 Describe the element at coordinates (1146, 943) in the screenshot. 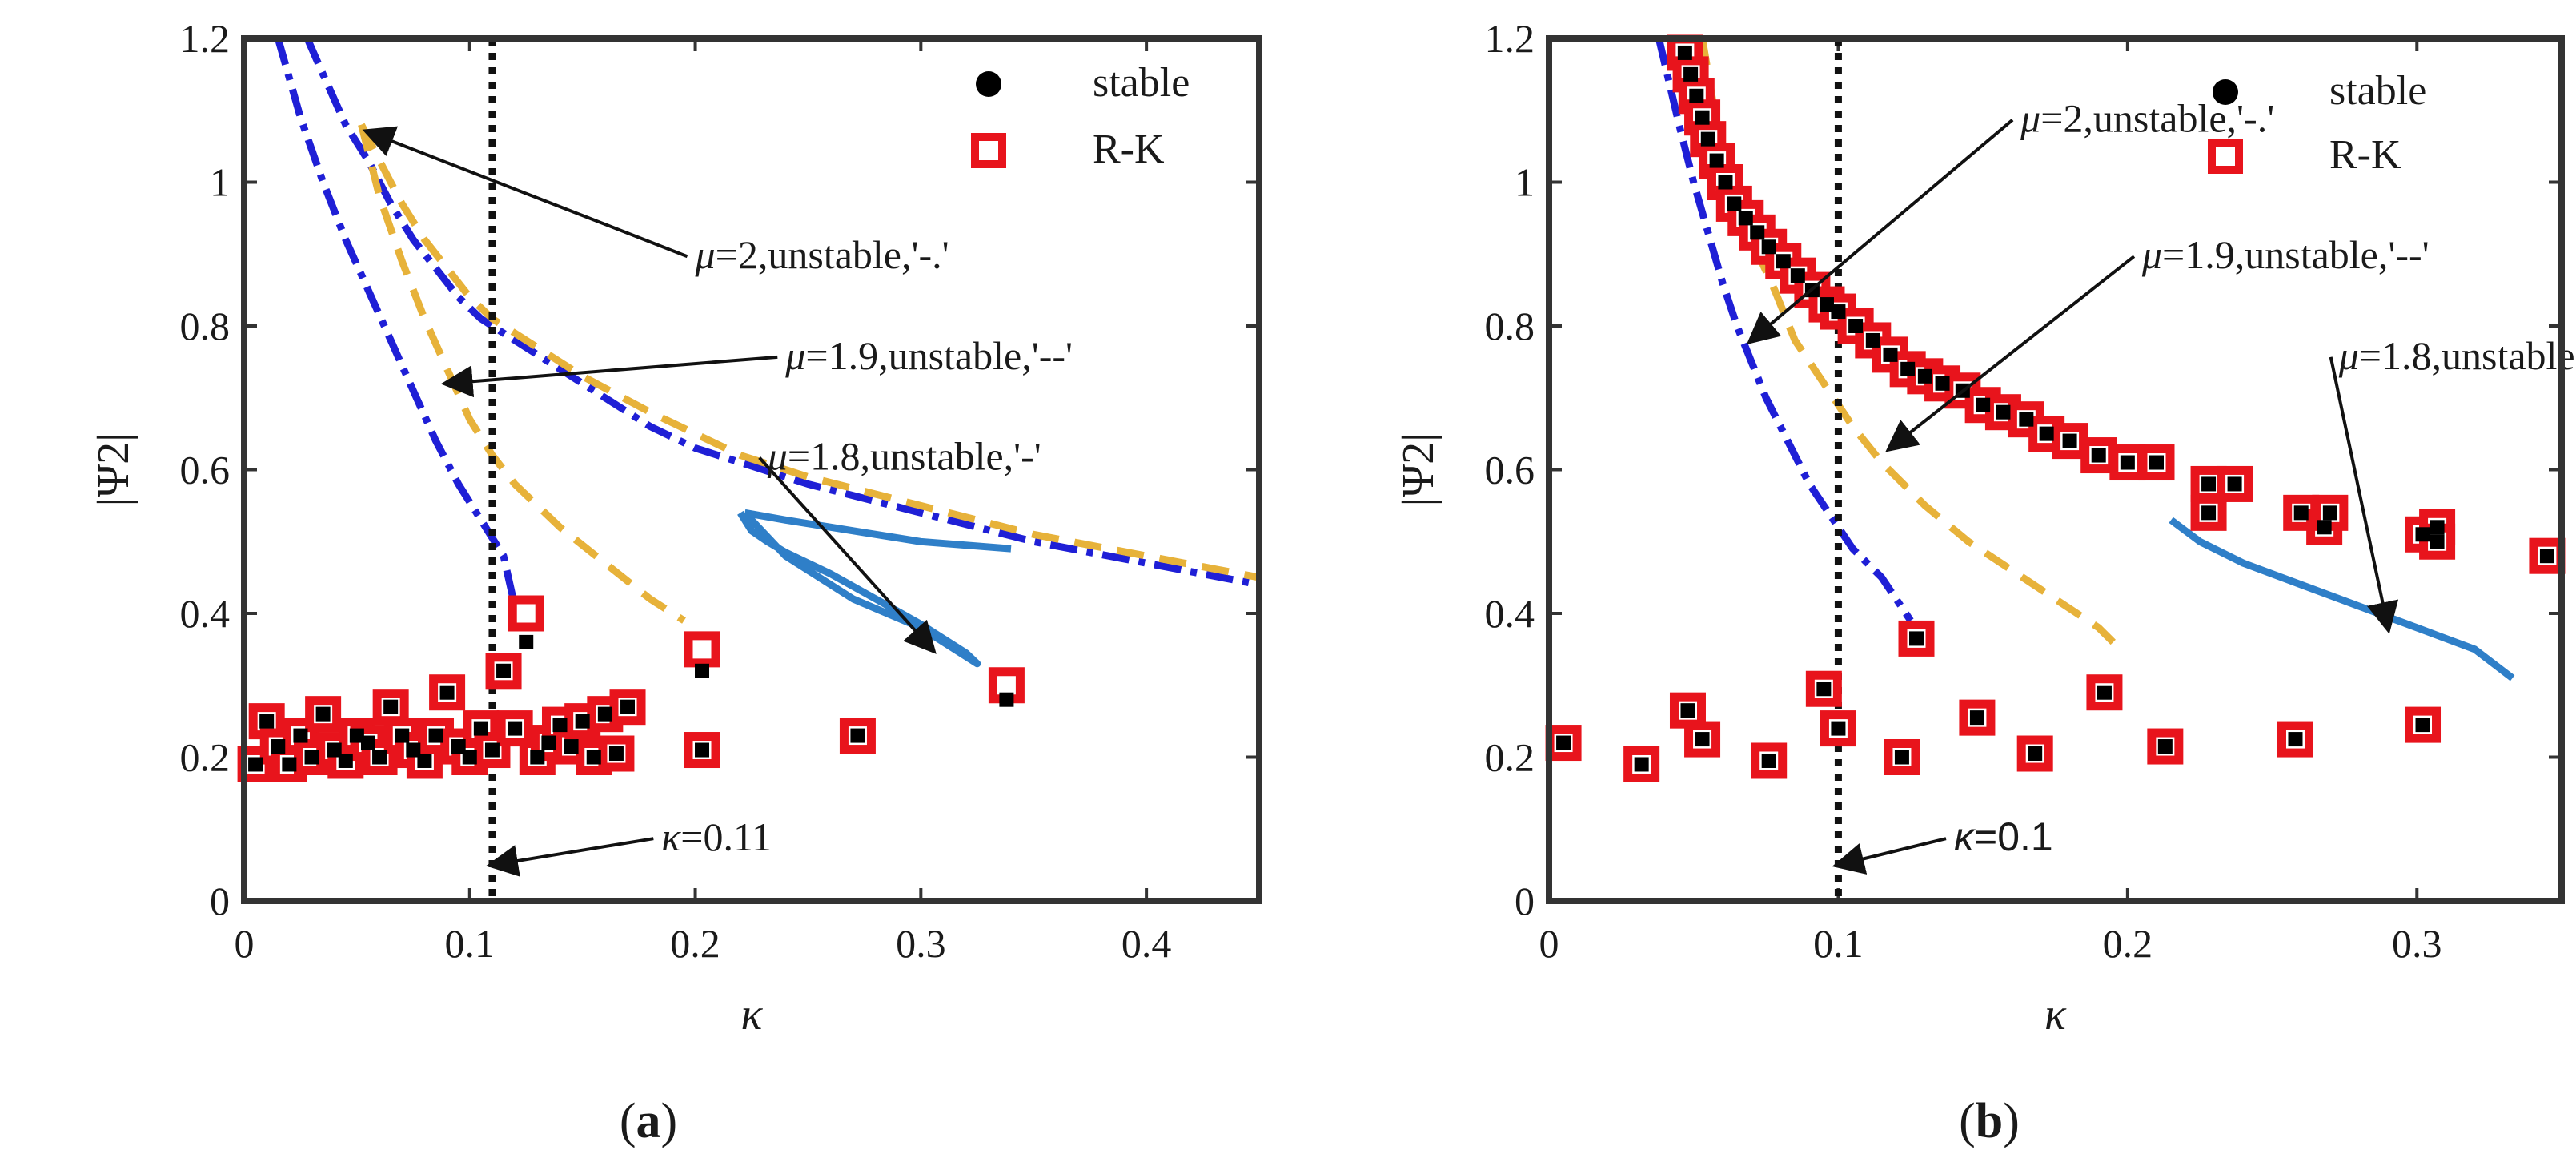

I see `x-tick-label: 0.4` at that location.